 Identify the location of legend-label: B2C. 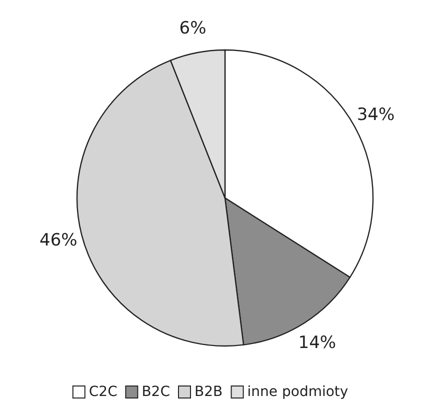
(156, 392).